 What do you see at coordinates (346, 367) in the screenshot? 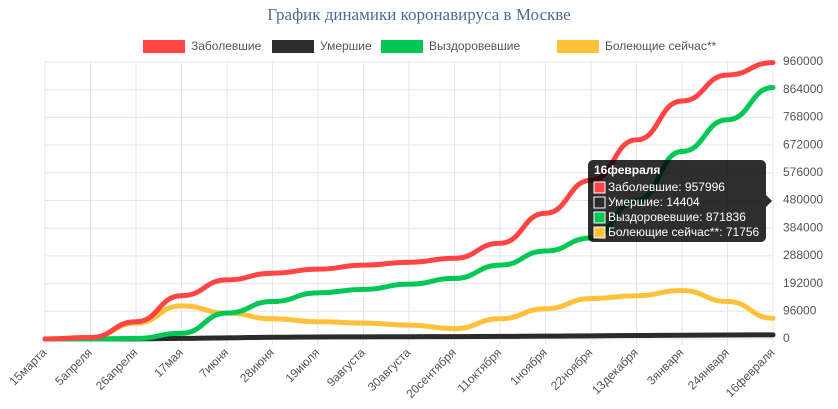
I see `x-tick-label: 9августа` at bounding box center [346, 367].